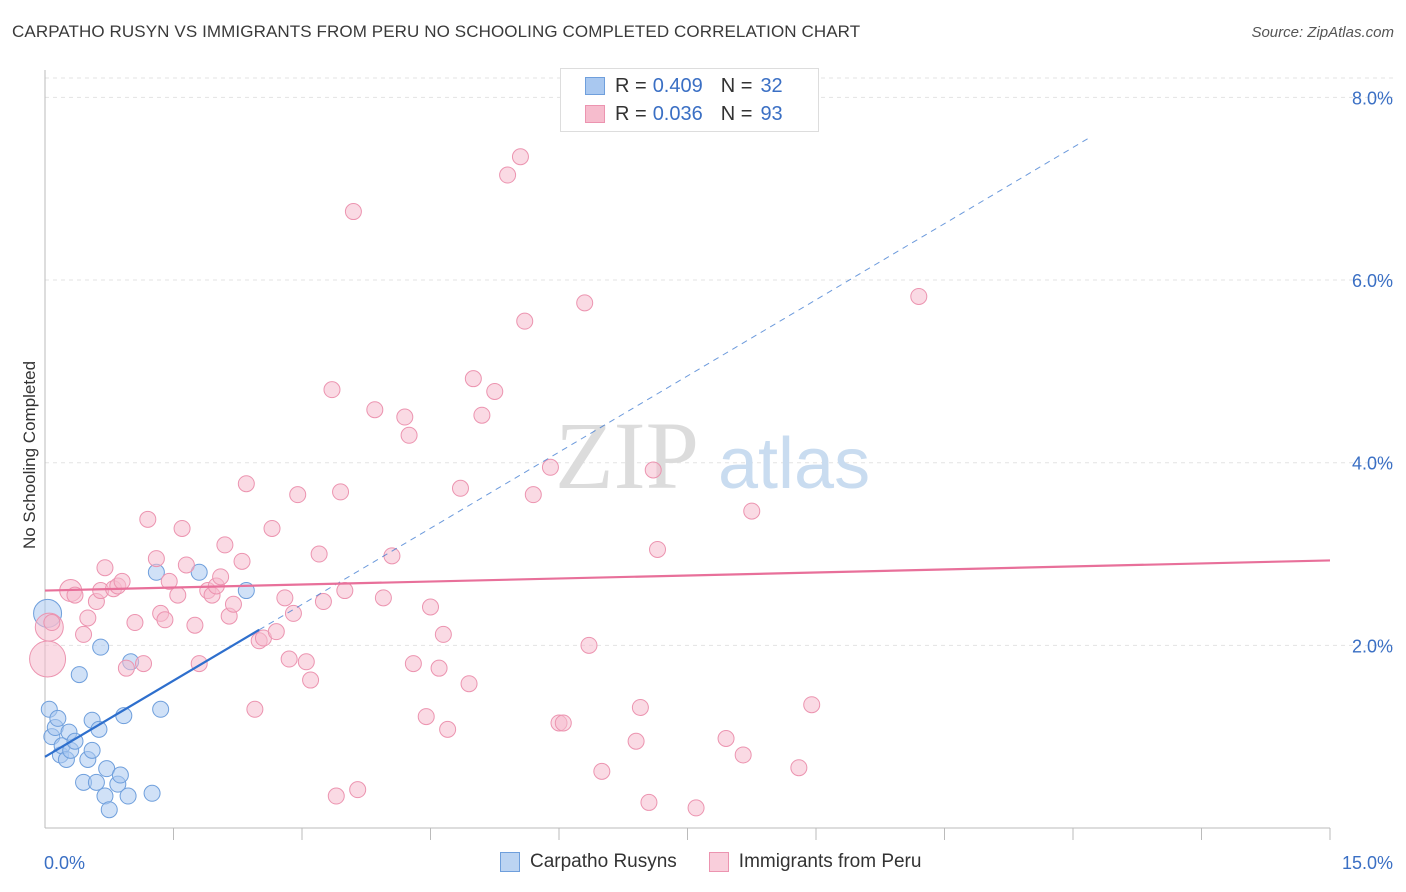 The image size is (1406, 892). Describe the element at coordinates (830, 861) in the screenshot. I see `series-name-peru: Immigrants from Peru` at that location.